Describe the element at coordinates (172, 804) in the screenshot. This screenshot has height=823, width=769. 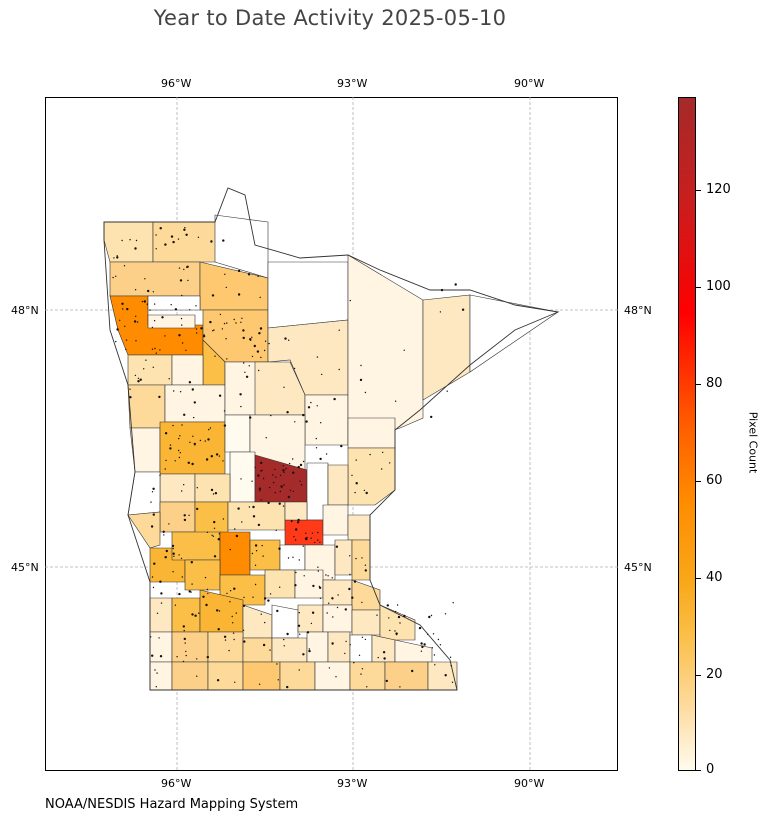
I see `data-source-credit: NOAA/NESDIS Hazard Mapping System` at that location.